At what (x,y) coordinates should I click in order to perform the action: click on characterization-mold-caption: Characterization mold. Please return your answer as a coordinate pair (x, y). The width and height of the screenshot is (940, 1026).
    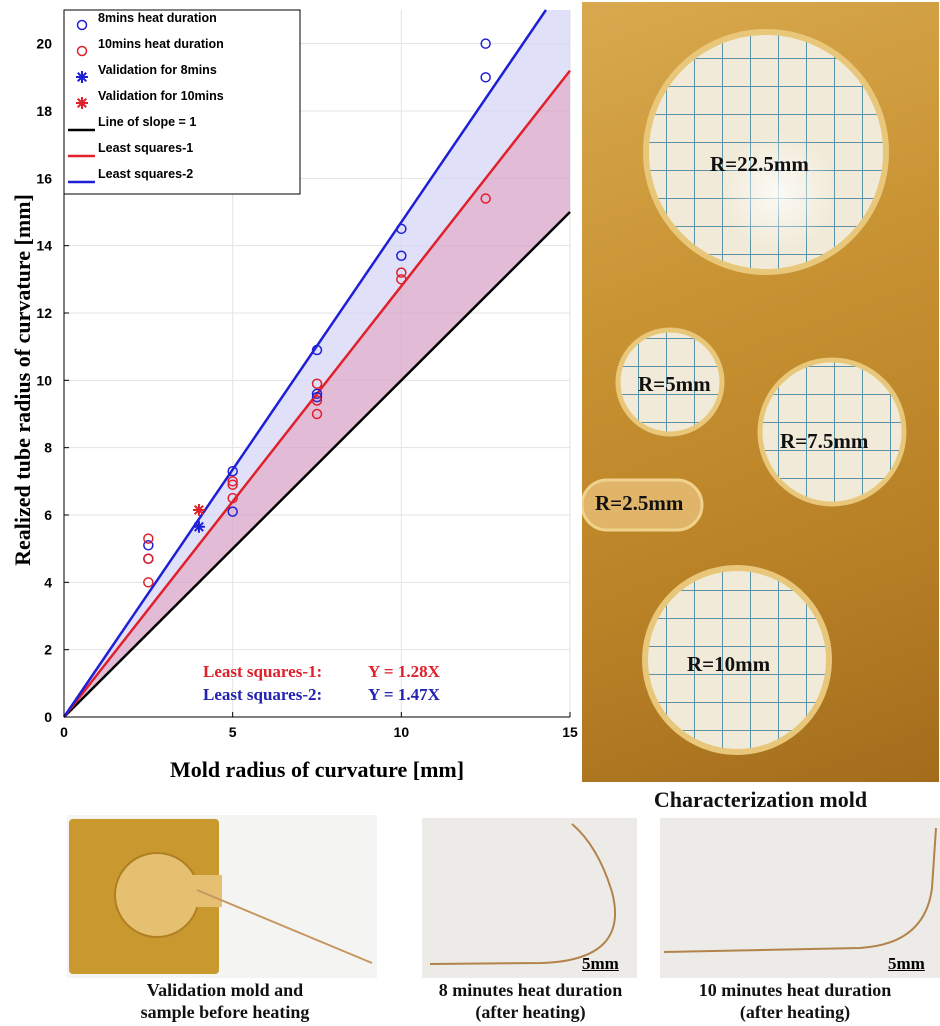
    Looking at the image, I should click on (760, 799).